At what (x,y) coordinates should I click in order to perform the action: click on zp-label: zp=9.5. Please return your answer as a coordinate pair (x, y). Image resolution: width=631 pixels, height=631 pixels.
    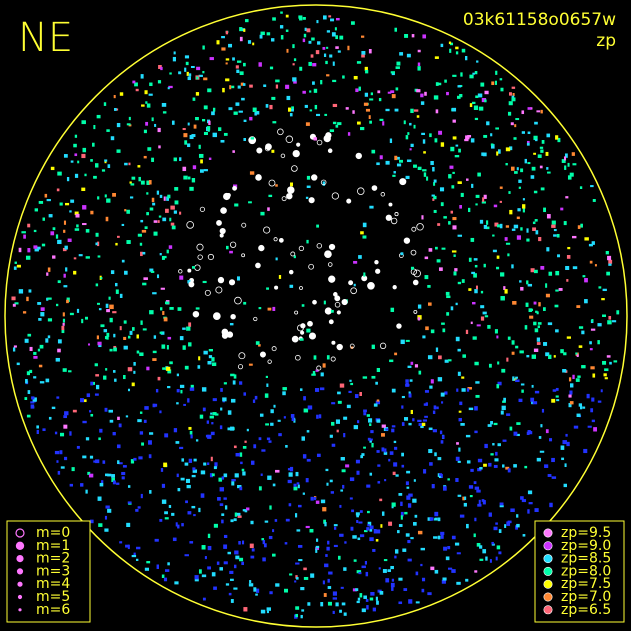
    Looking at the image, I should click on (586, 533).